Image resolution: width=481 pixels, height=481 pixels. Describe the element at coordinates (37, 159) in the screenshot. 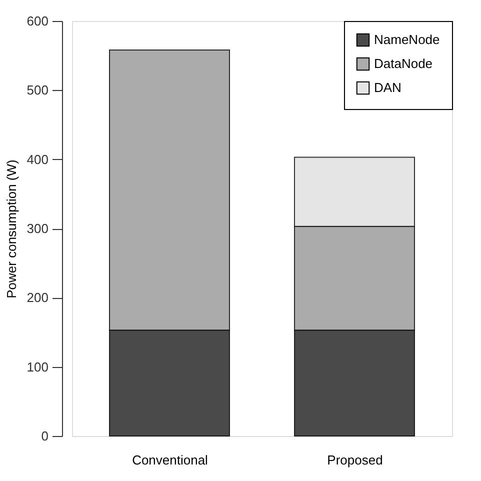

I see `y-tick-label: 400` at that location.